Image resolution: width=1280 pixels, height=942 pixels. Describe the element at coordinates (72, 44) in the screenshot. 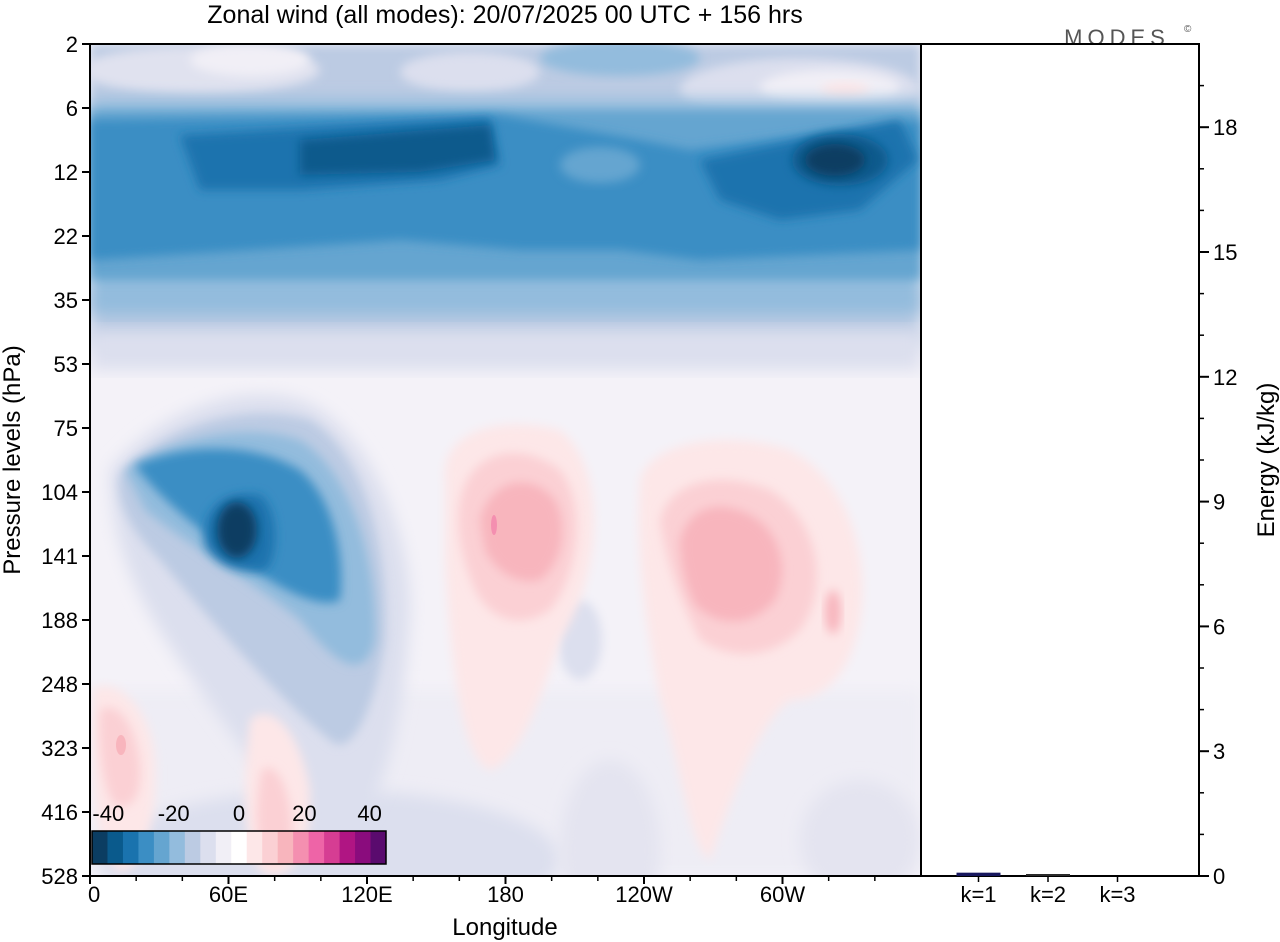

I see `pressure-tick-label: 2` at that location.